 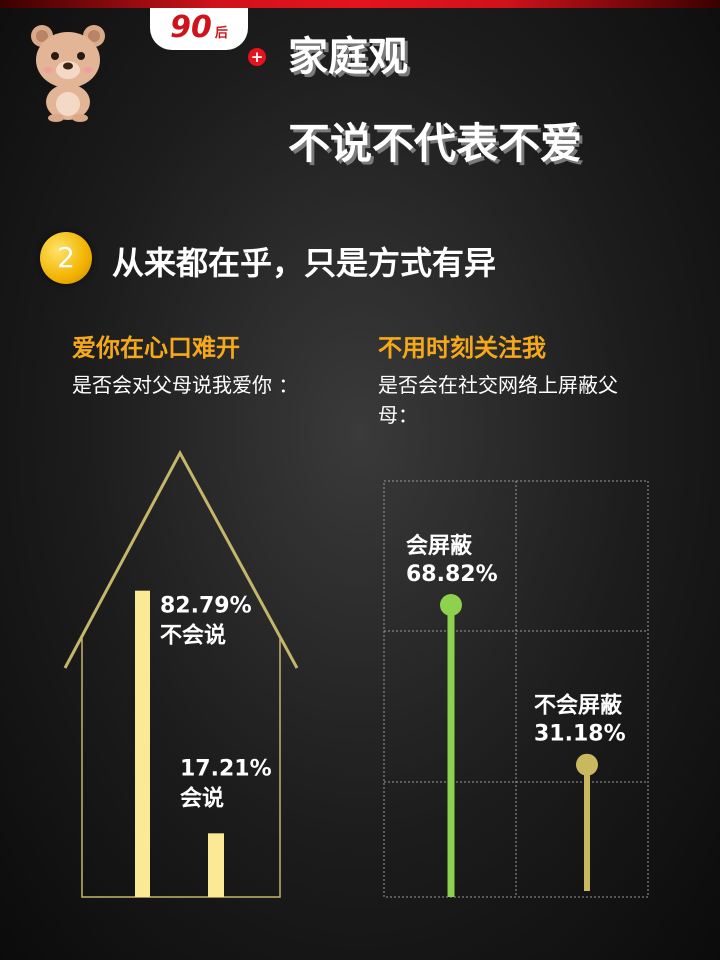 What do you see at coordinates (221, 33) in the screenshot?
I see `badge-suffix: 后` at bounding box center [221, 33].